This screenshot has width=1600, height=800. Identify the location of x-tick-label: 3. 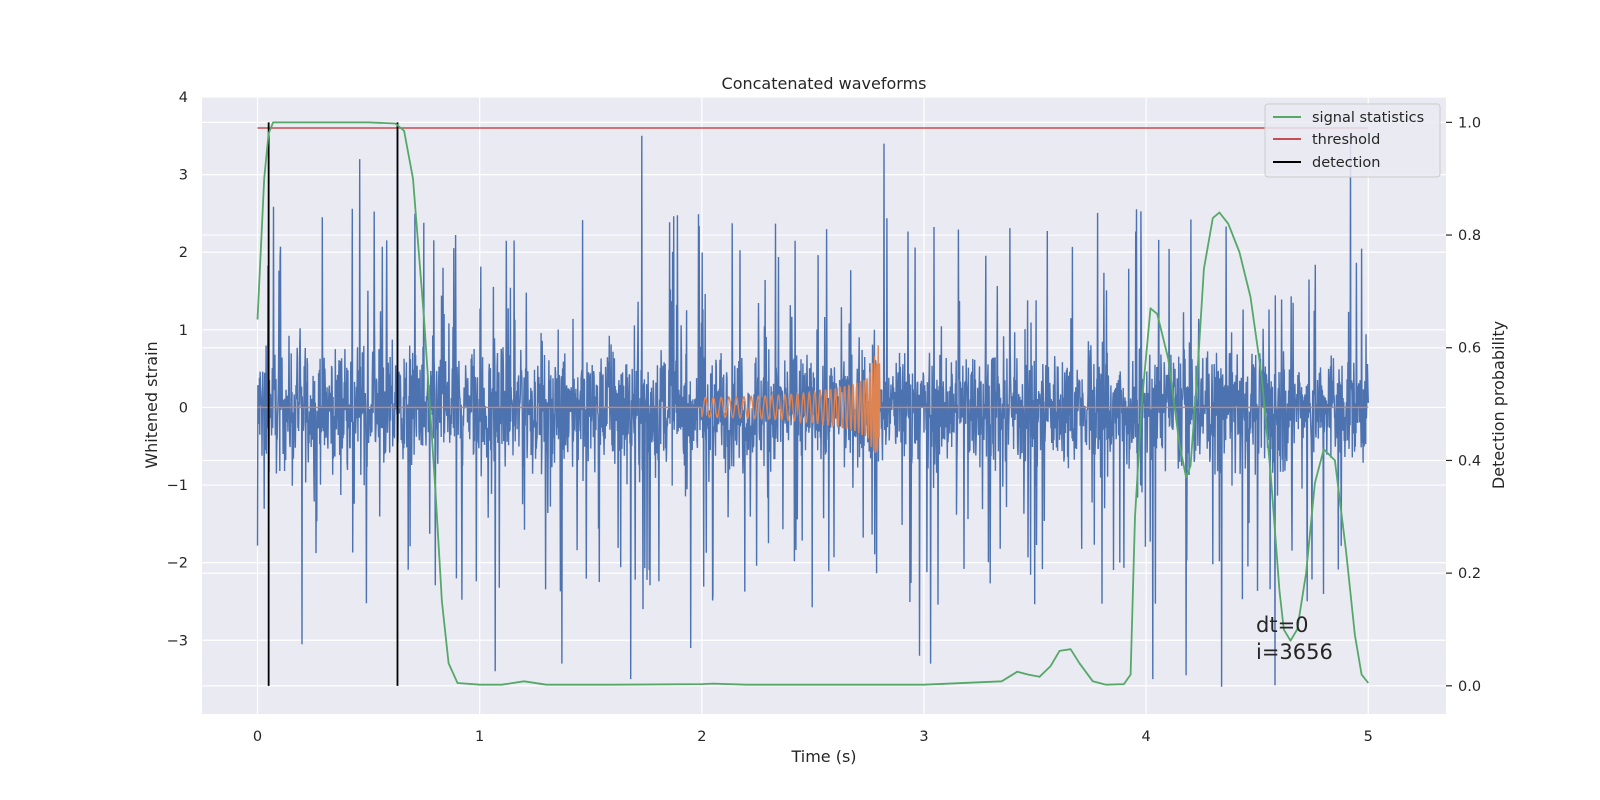
(923, 737).